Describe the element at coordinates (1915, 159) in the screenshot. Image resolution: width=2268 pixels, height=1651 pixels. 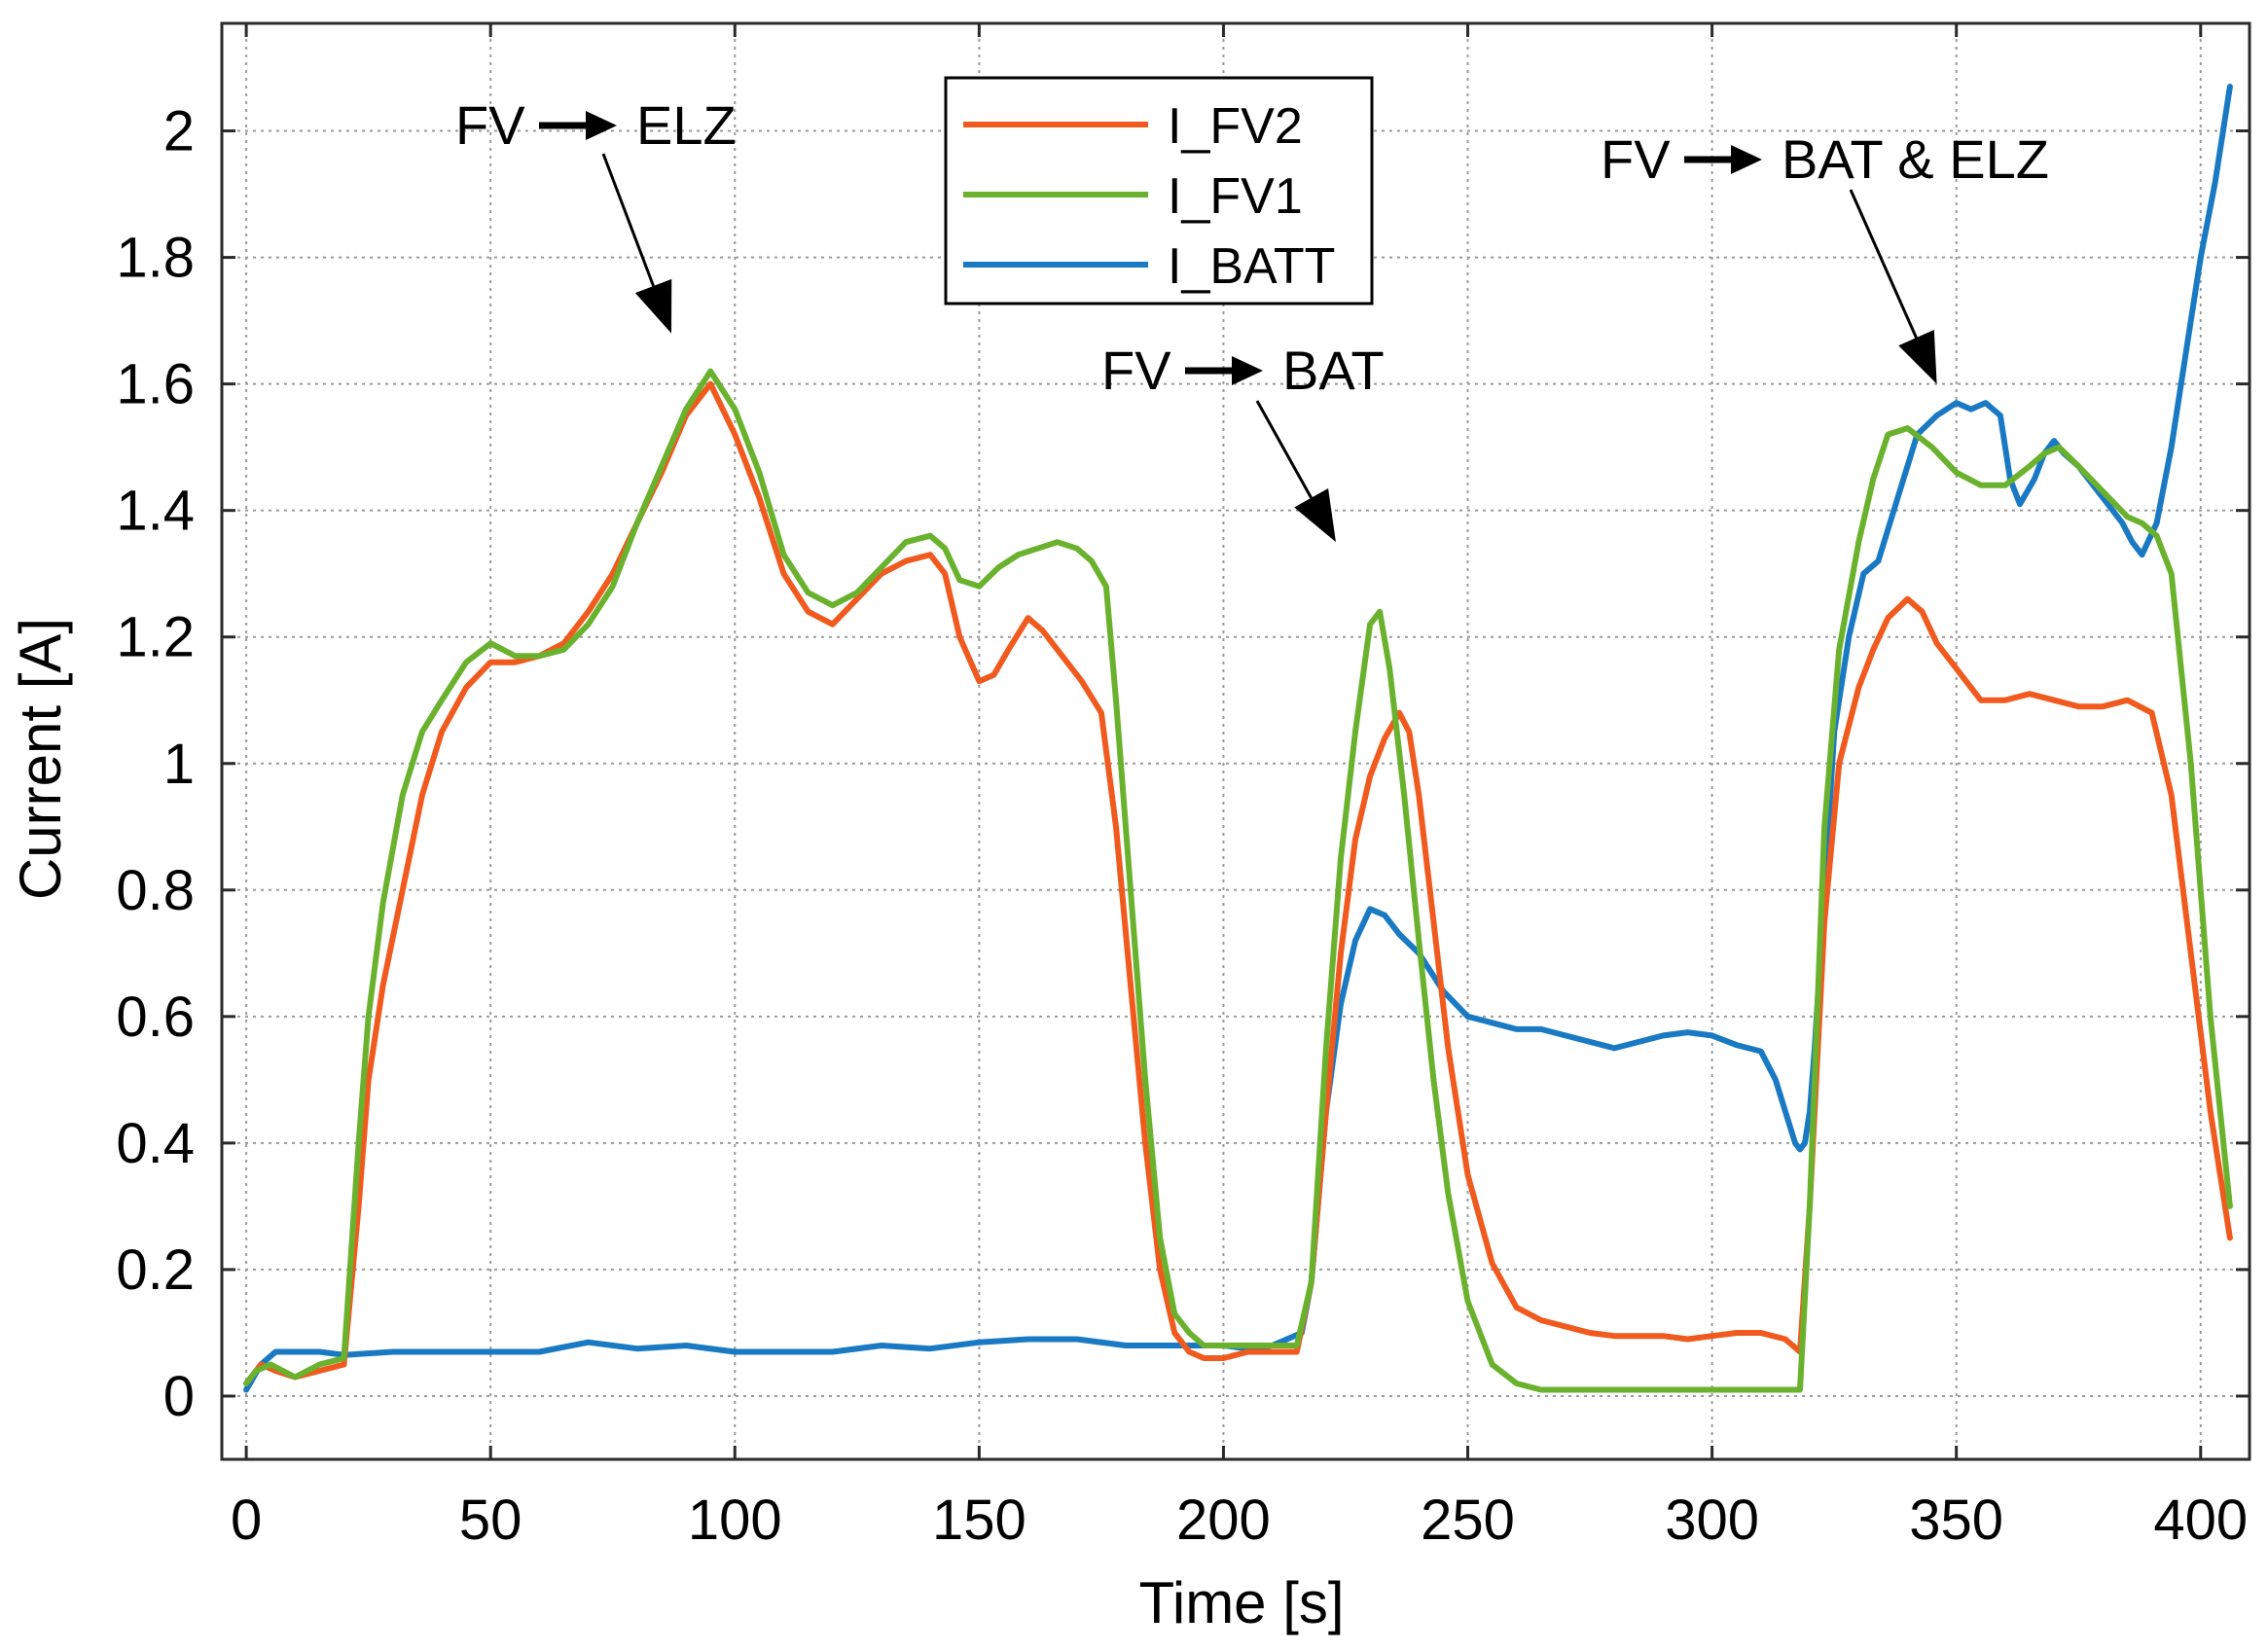
I see `annotation-target-label: BAT & ELZ` at that location.